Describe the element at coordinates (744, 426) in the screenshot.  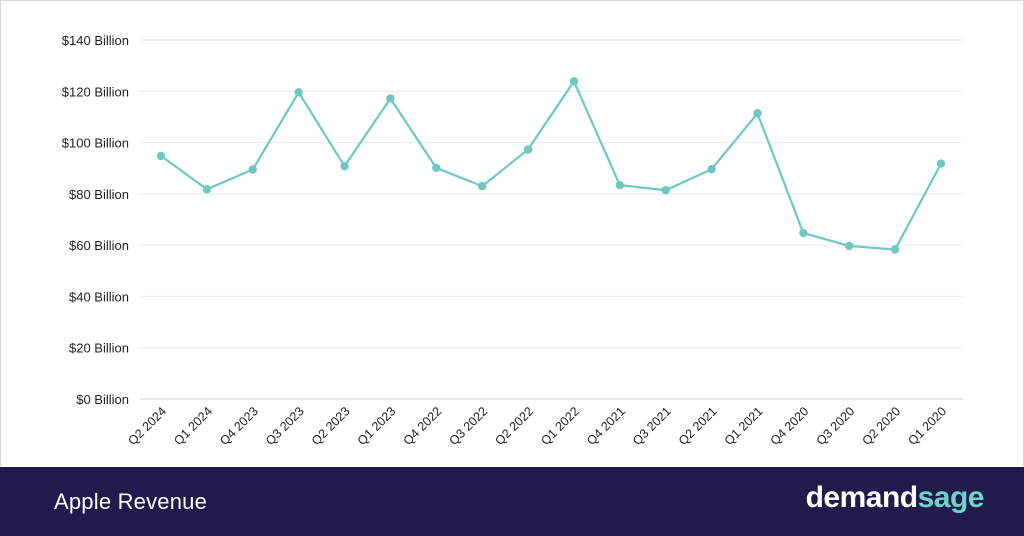
I see `x-tick-label: Q1 2021` at that location.